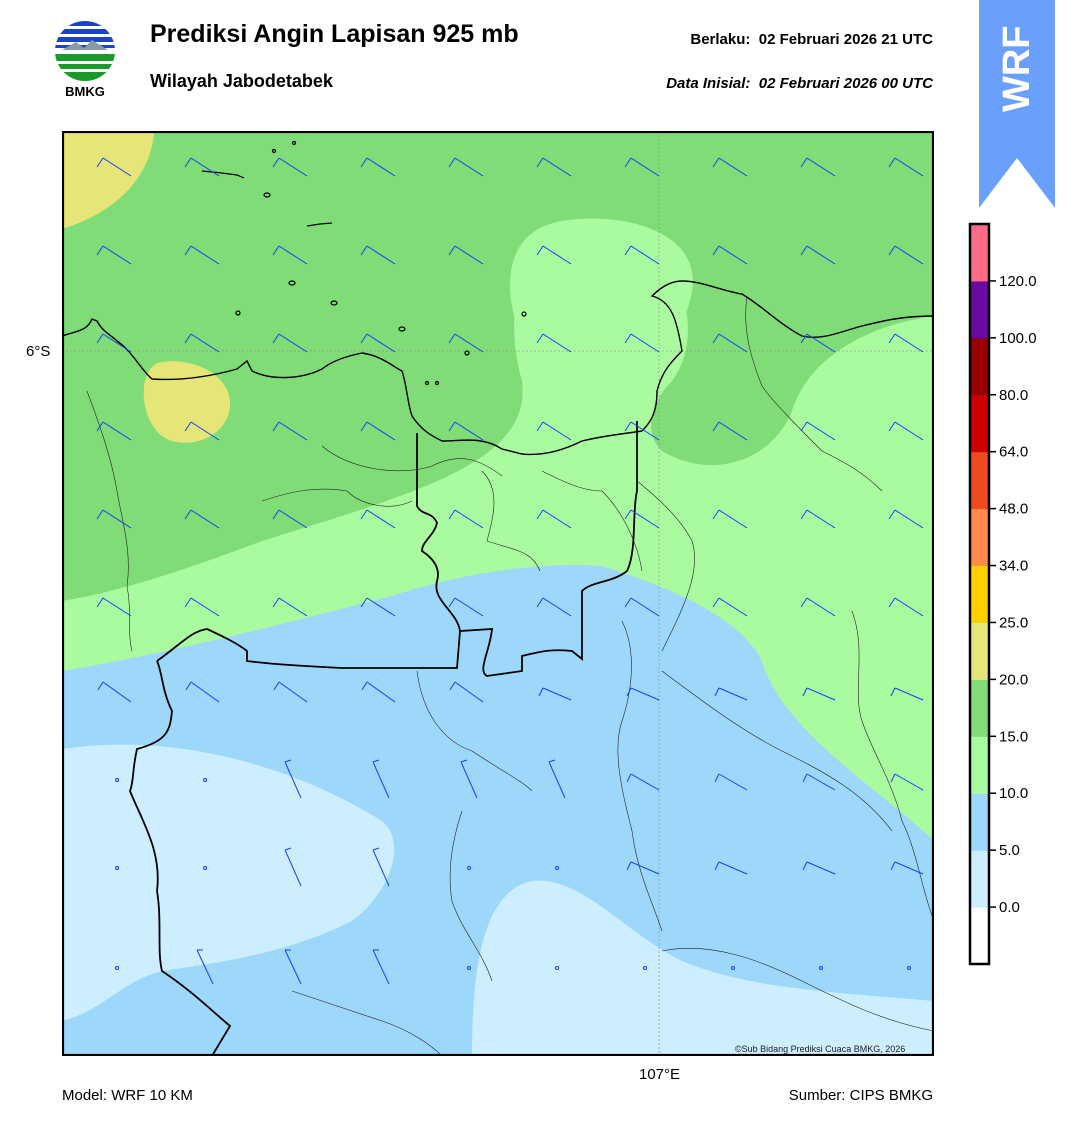 The height and width of the screenshot is (1128, 1081). What do you see at coordinates (1013, 793) in the screenshot?
I see `colorbar-tick-label: 10.0` at bounding box center [1013, 793].